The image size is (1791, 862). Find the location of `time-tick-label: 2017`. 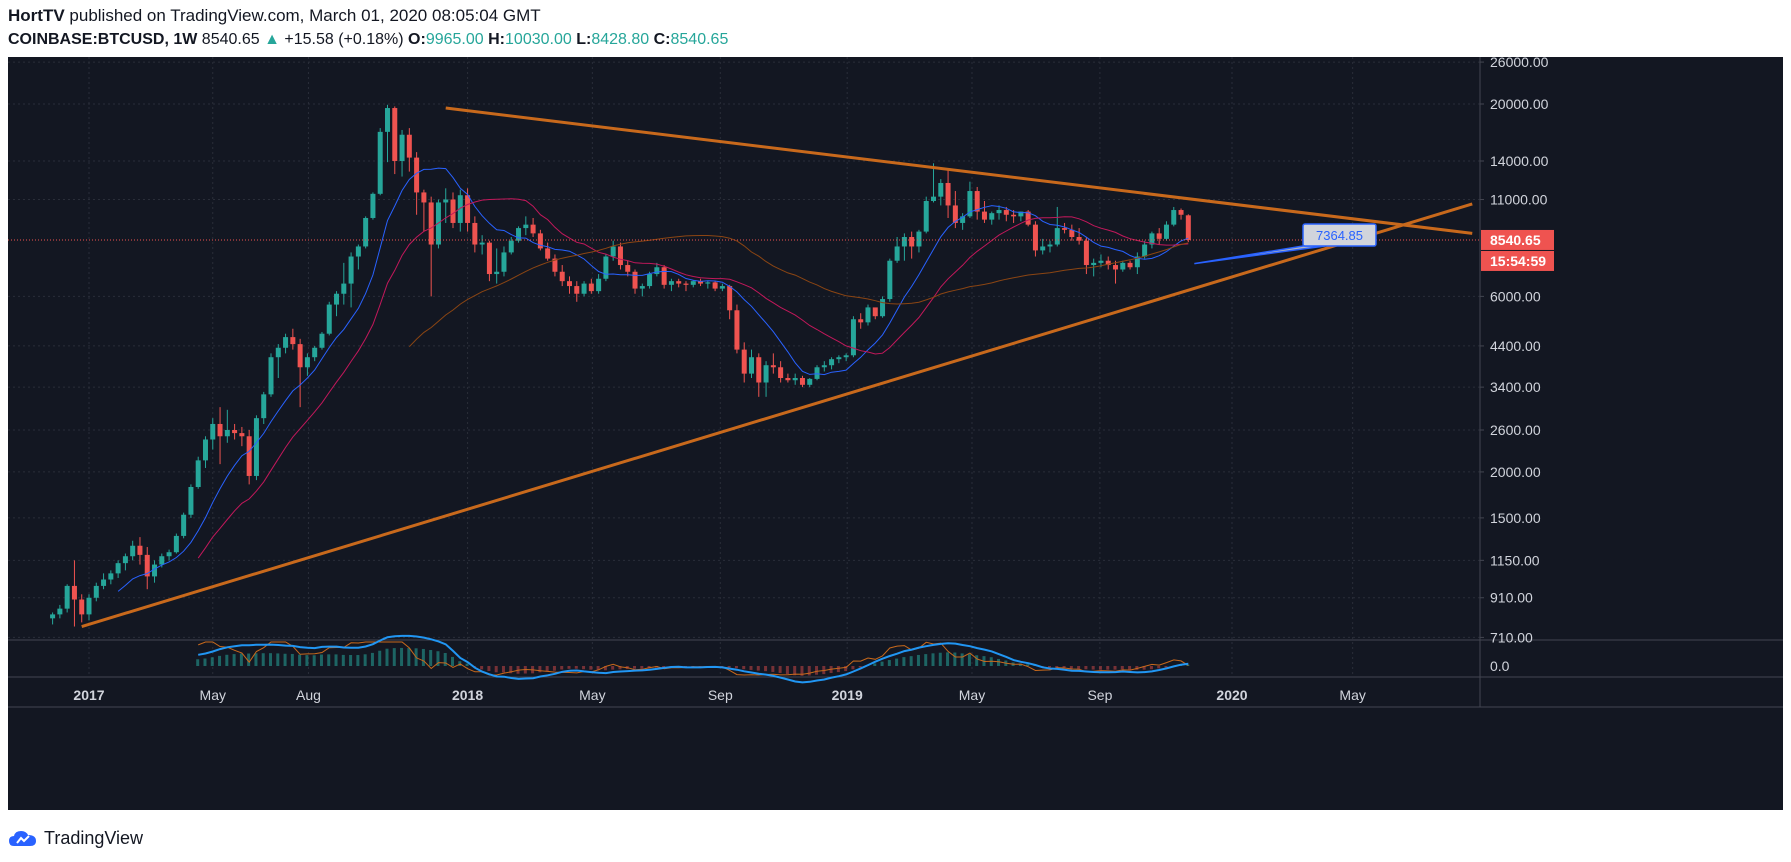

time-tick-label: 2017 is located at coordinates (88, 695).